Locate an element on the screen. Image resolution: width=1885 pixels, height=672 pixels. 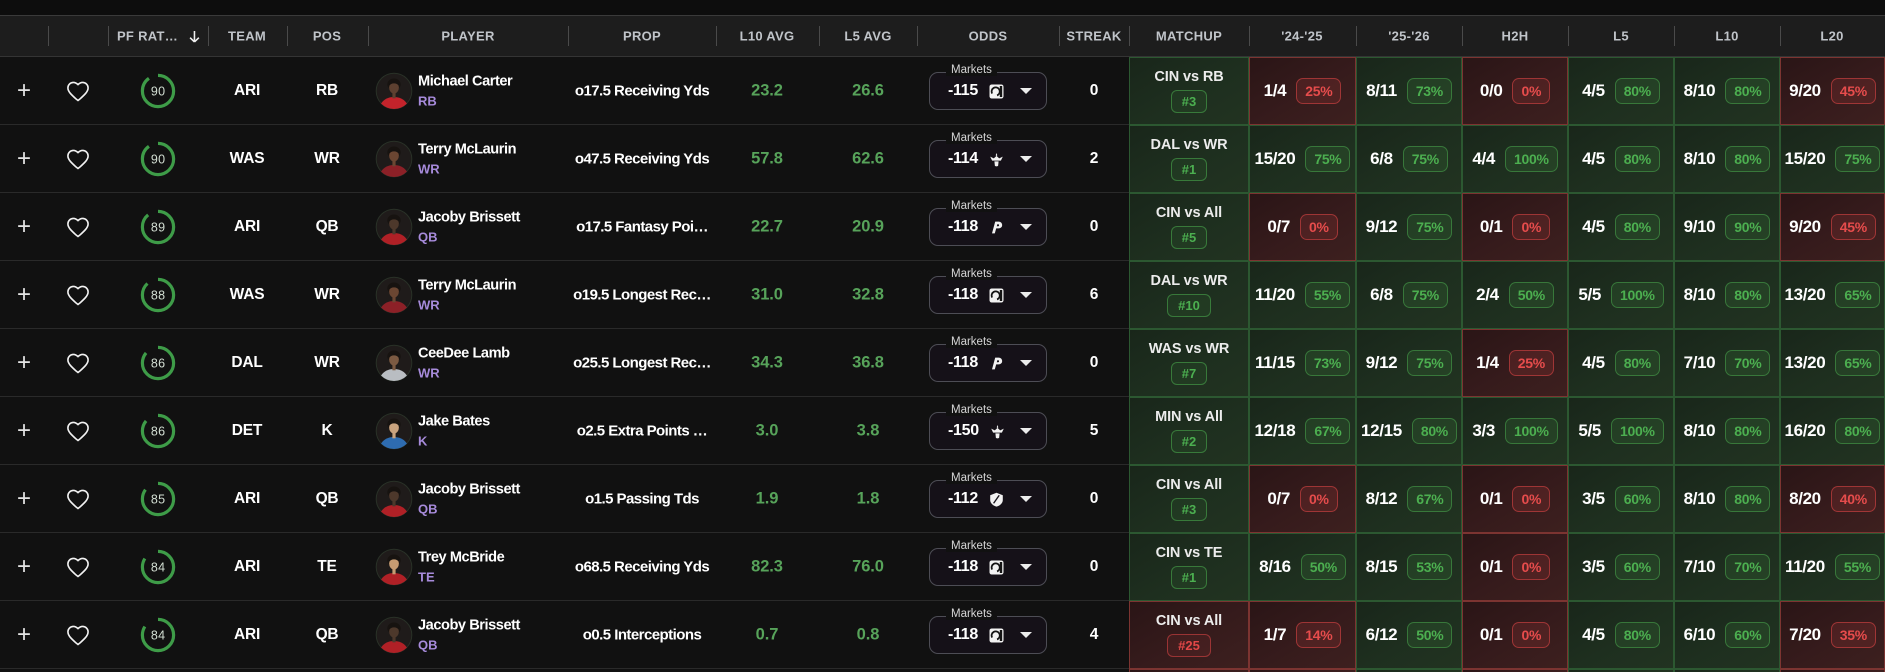
svg-text: 88 is located at coordinates (158, 295).